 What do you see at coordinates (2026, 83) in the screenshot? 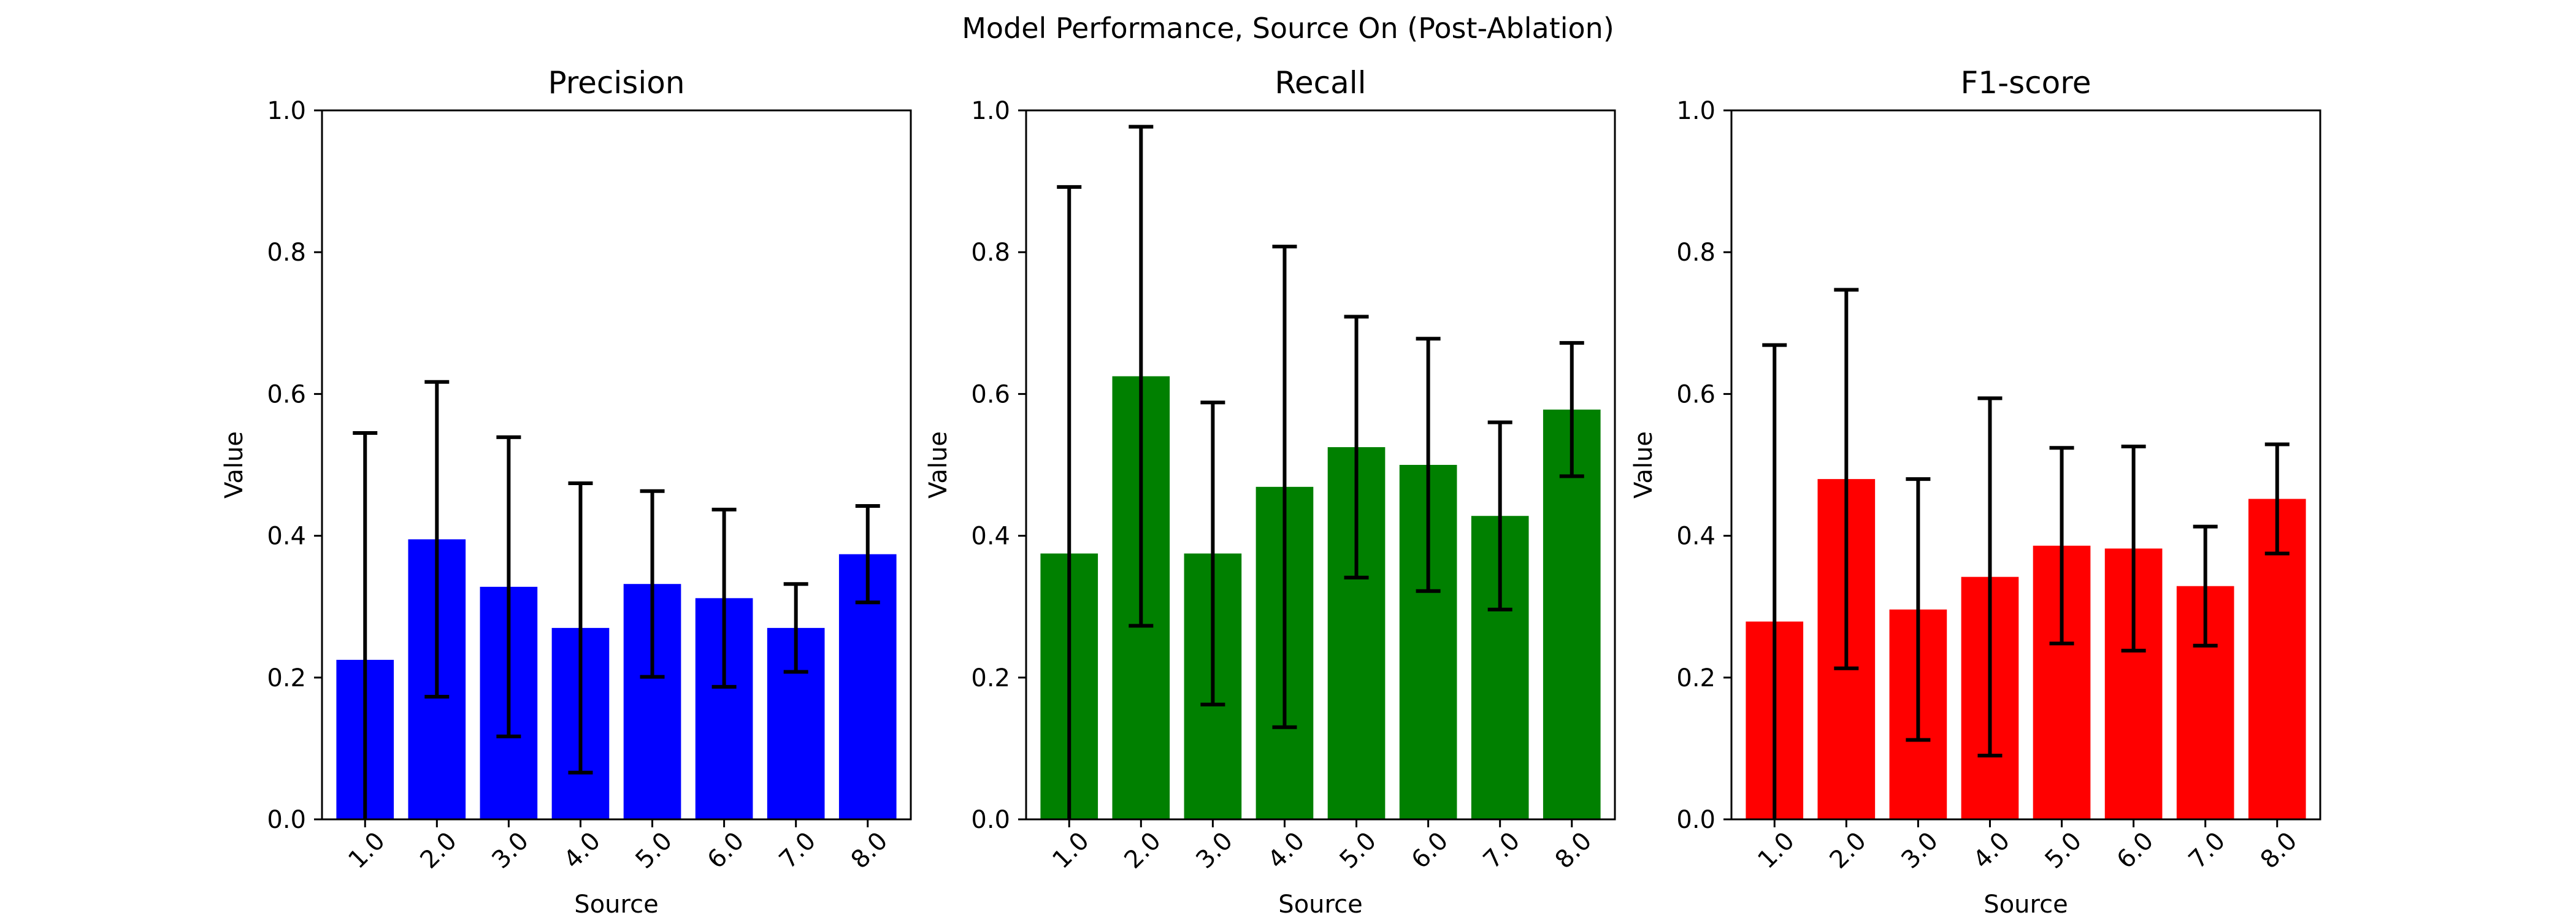
I see `subplot-title: F1-score` at bounding box center [2026, 83].